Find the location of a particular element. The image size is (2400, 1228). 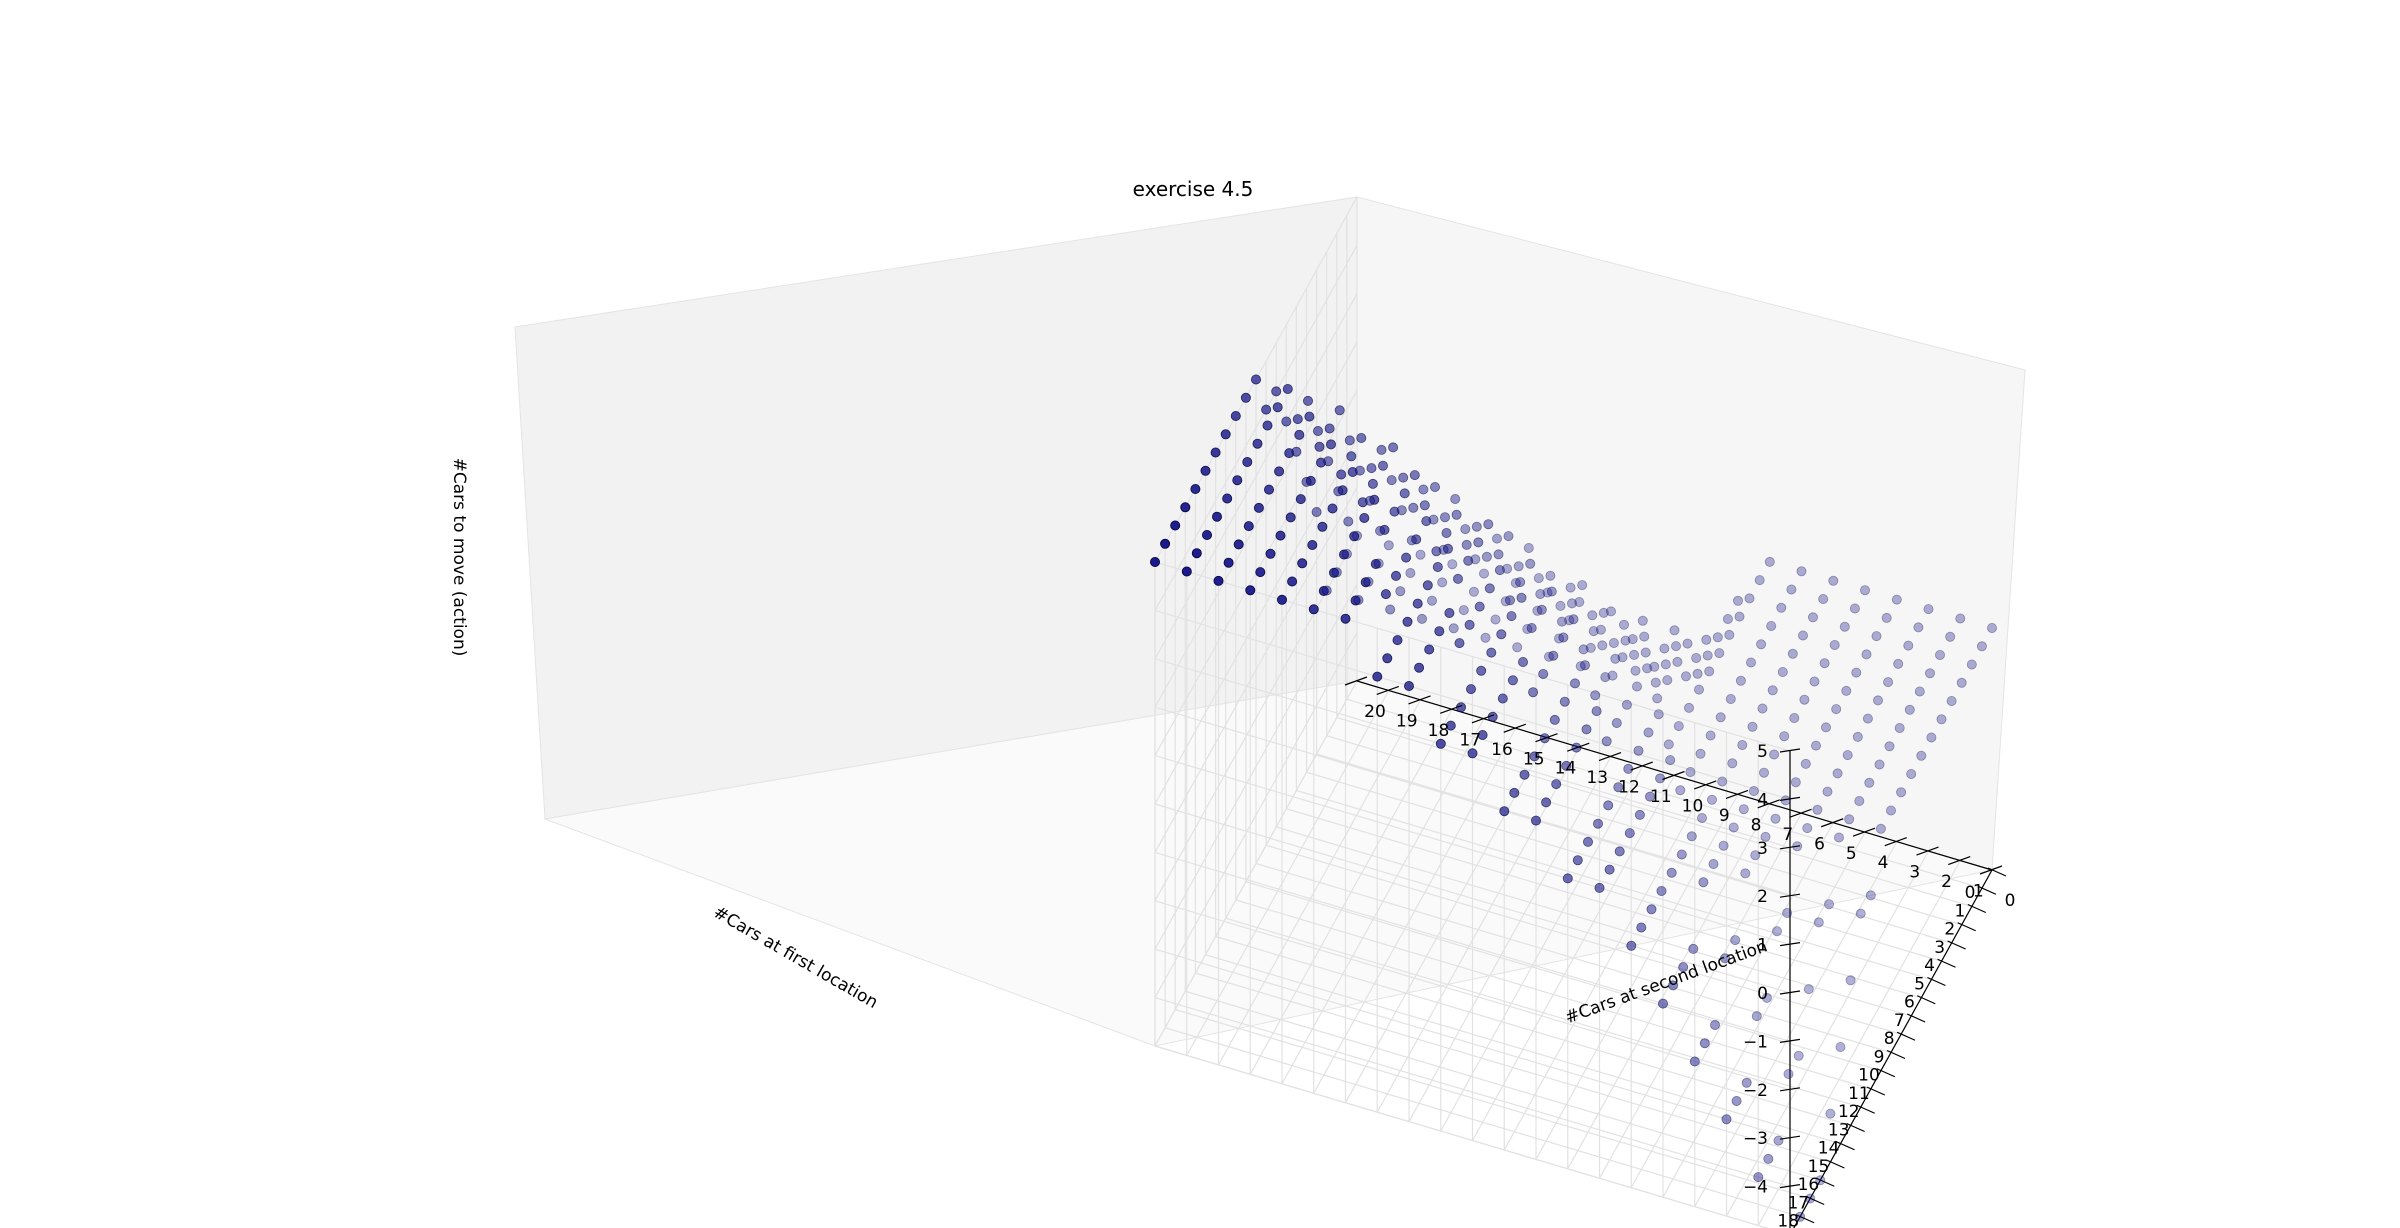

y-tick-label: 1 is located at coordinates (1978, 892).